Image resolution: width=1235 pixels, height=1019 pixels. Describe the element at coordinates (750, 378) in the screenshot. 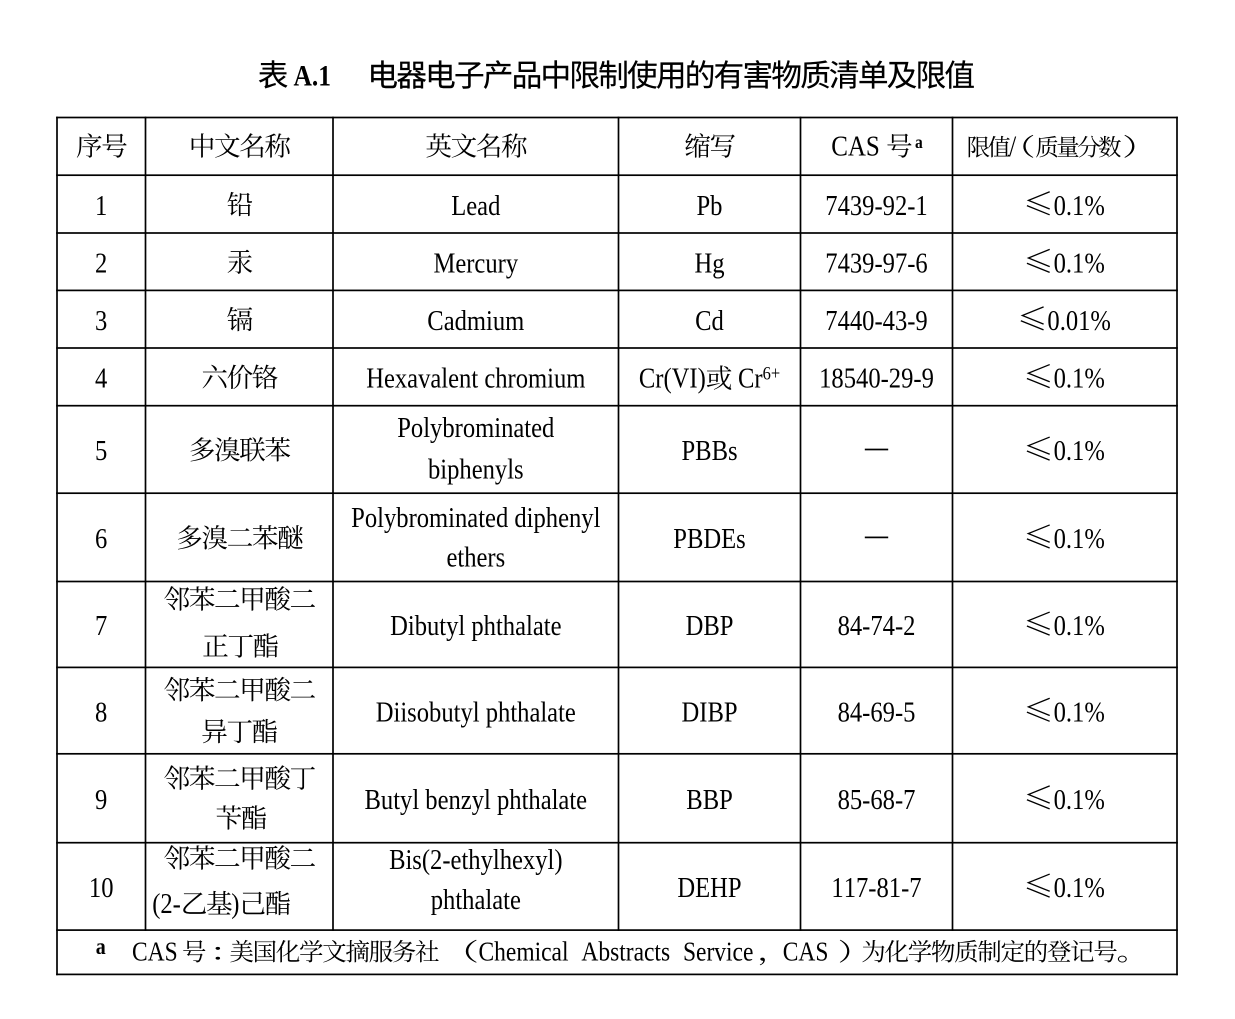

I see `svg-text: Cr` at that location.